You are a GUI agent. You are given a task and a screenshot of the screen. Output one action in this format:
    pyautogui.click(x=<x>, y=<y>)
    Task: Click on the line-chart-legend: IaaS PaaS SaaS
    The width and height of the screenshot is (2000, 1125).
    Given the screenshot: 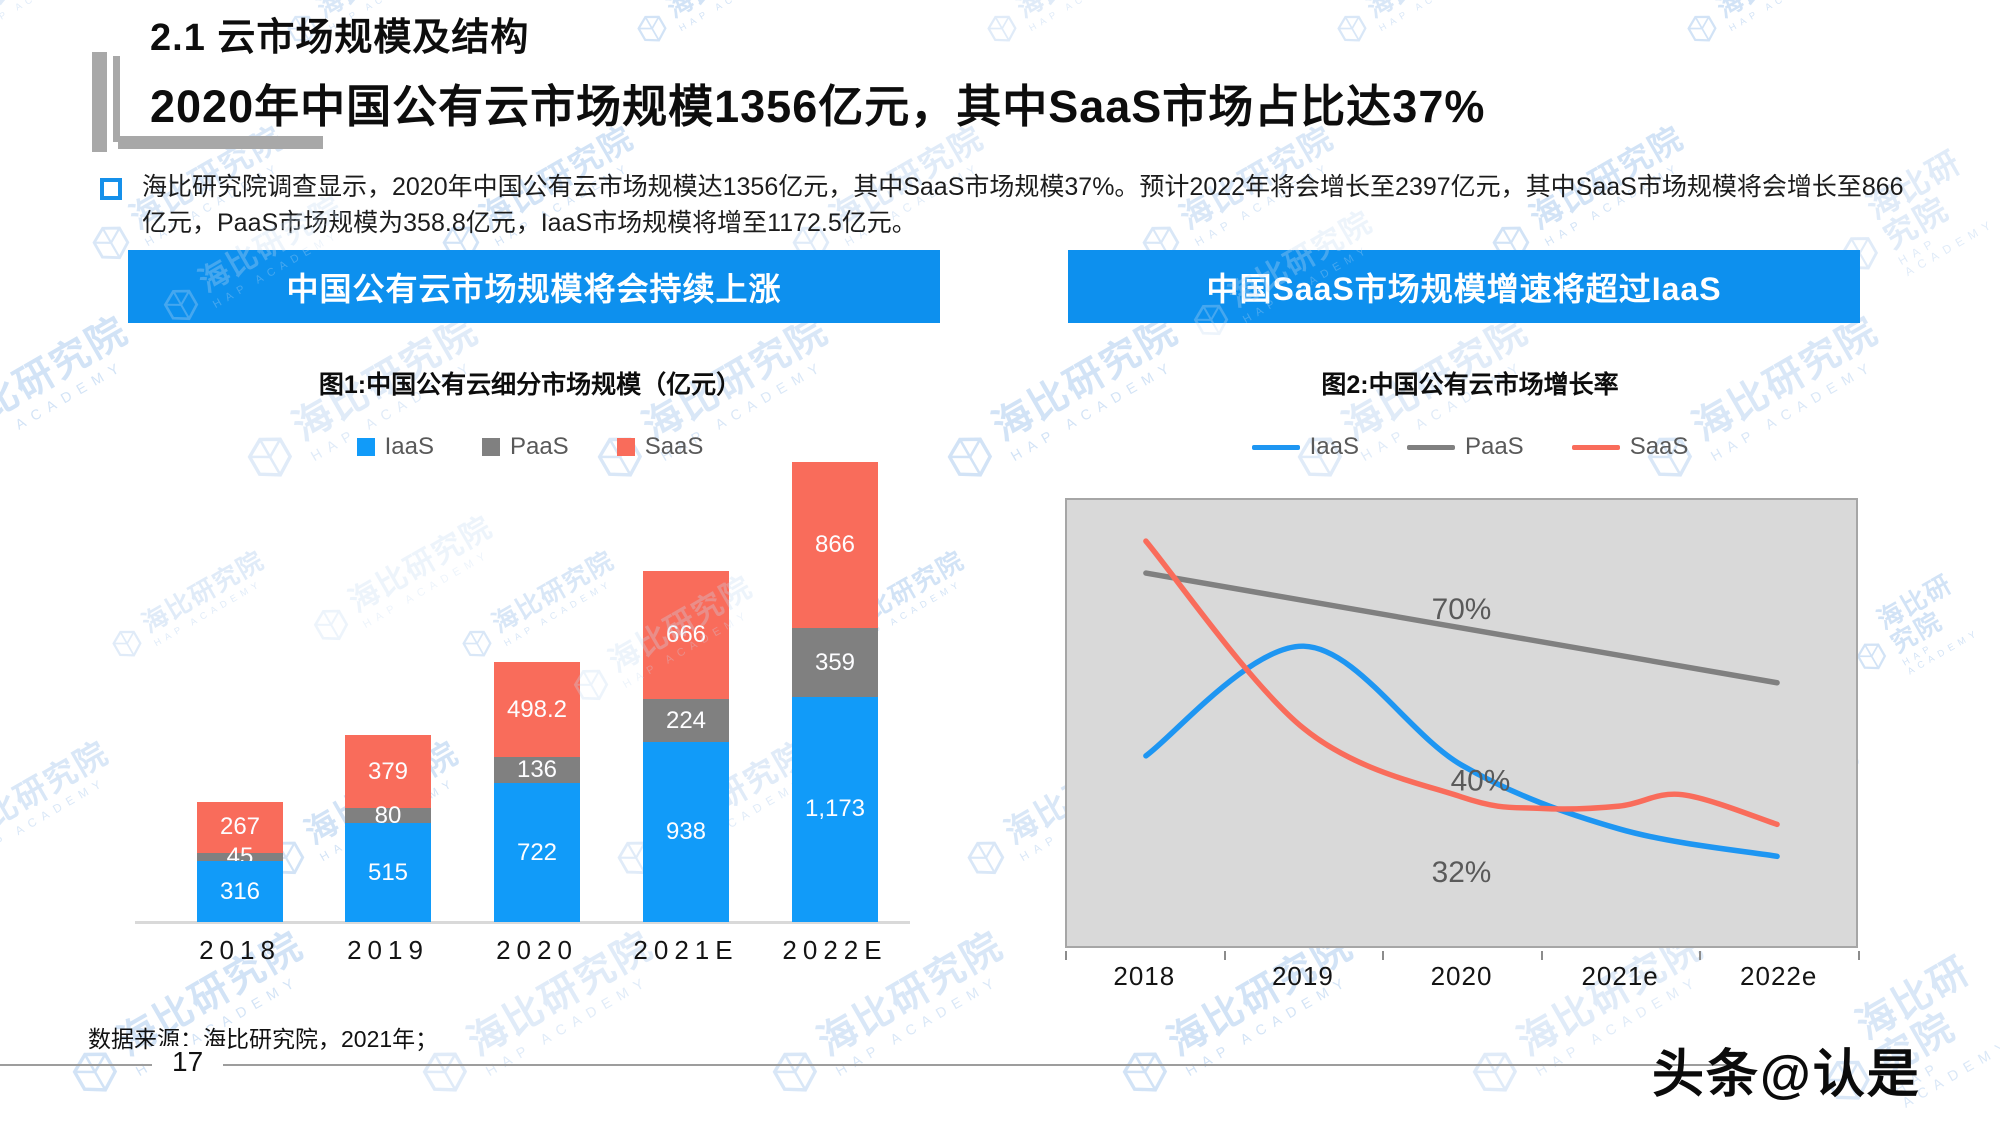 What is the action you would take?
    pyautogui.click(x=1470, y=447)
    